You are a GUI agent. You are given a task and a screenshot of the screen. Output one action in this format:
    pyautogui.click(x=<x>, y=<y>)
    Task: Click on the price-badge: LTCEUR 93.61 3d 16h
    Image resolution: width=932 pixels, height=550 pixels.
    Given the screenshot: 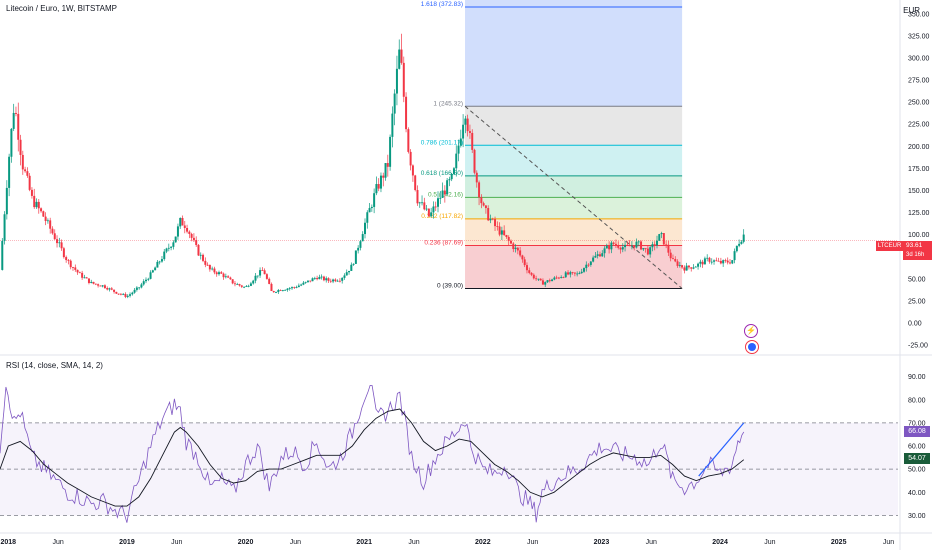 What is the action you would take?
    pyautogui.click(x=904, y=252)
    